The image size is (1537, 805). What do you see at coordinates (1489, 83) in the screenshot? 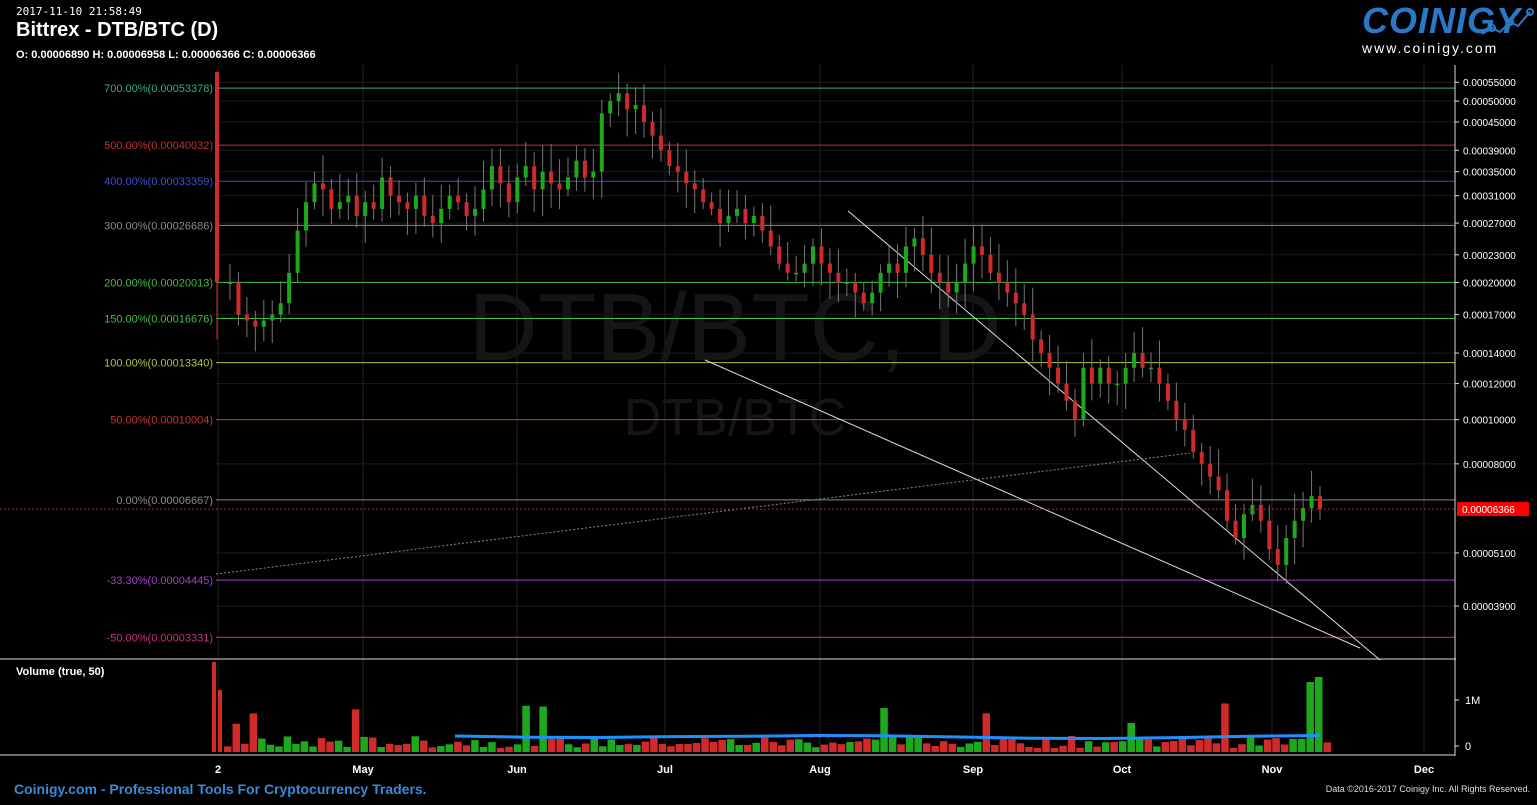
I see `y-tick-label: 0.00055000` at bounding box center [1489, 83].